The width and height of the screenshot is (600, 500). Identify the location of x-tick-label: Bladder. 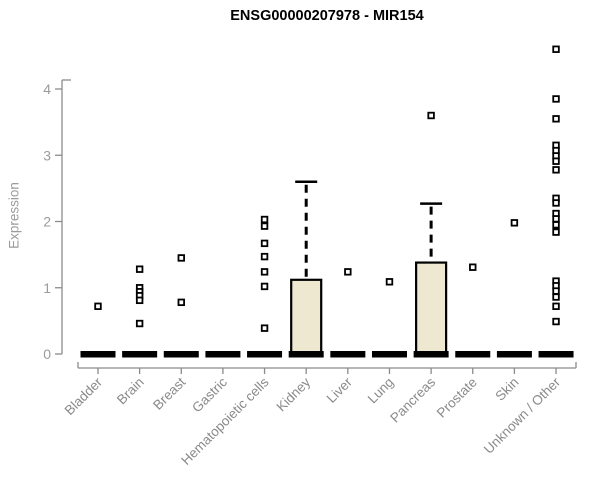
(84, 396).